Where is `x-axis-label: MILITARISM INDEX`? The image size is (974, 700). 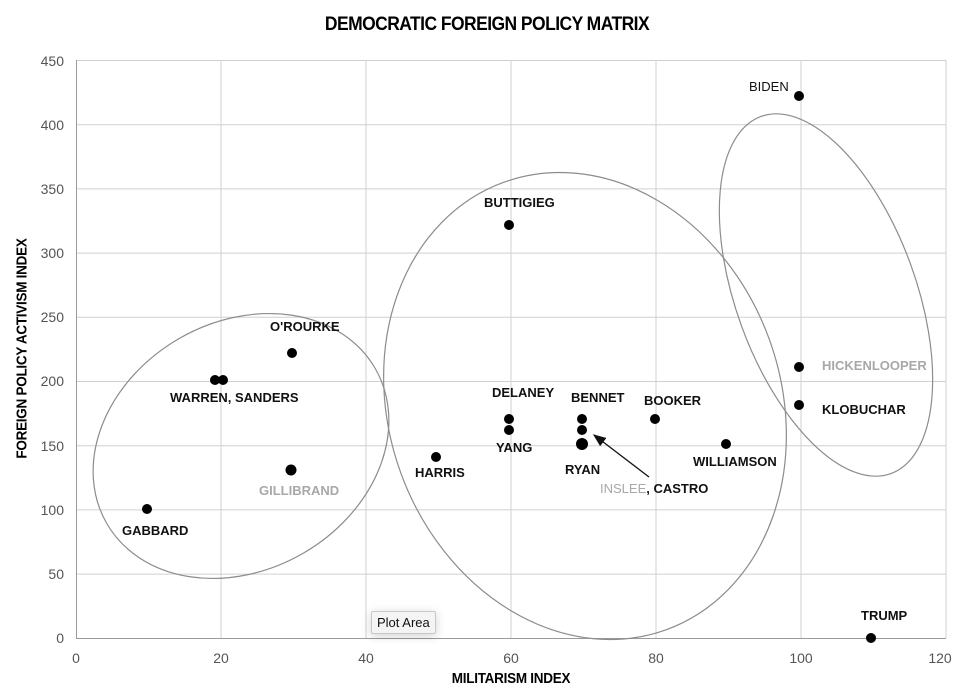 x-axis-label: MILITARISM INDEX is located at coordinates (511, 678).